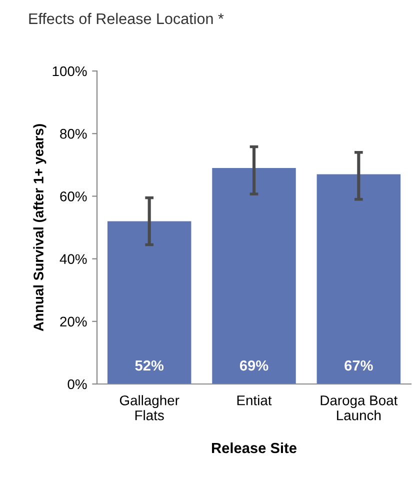 The height and width of the screenshot is (484, 419). What do you see at coordinates (149, 365) in the screenshot?
I see `data-label: 52%` at bounding box center [149, 365].